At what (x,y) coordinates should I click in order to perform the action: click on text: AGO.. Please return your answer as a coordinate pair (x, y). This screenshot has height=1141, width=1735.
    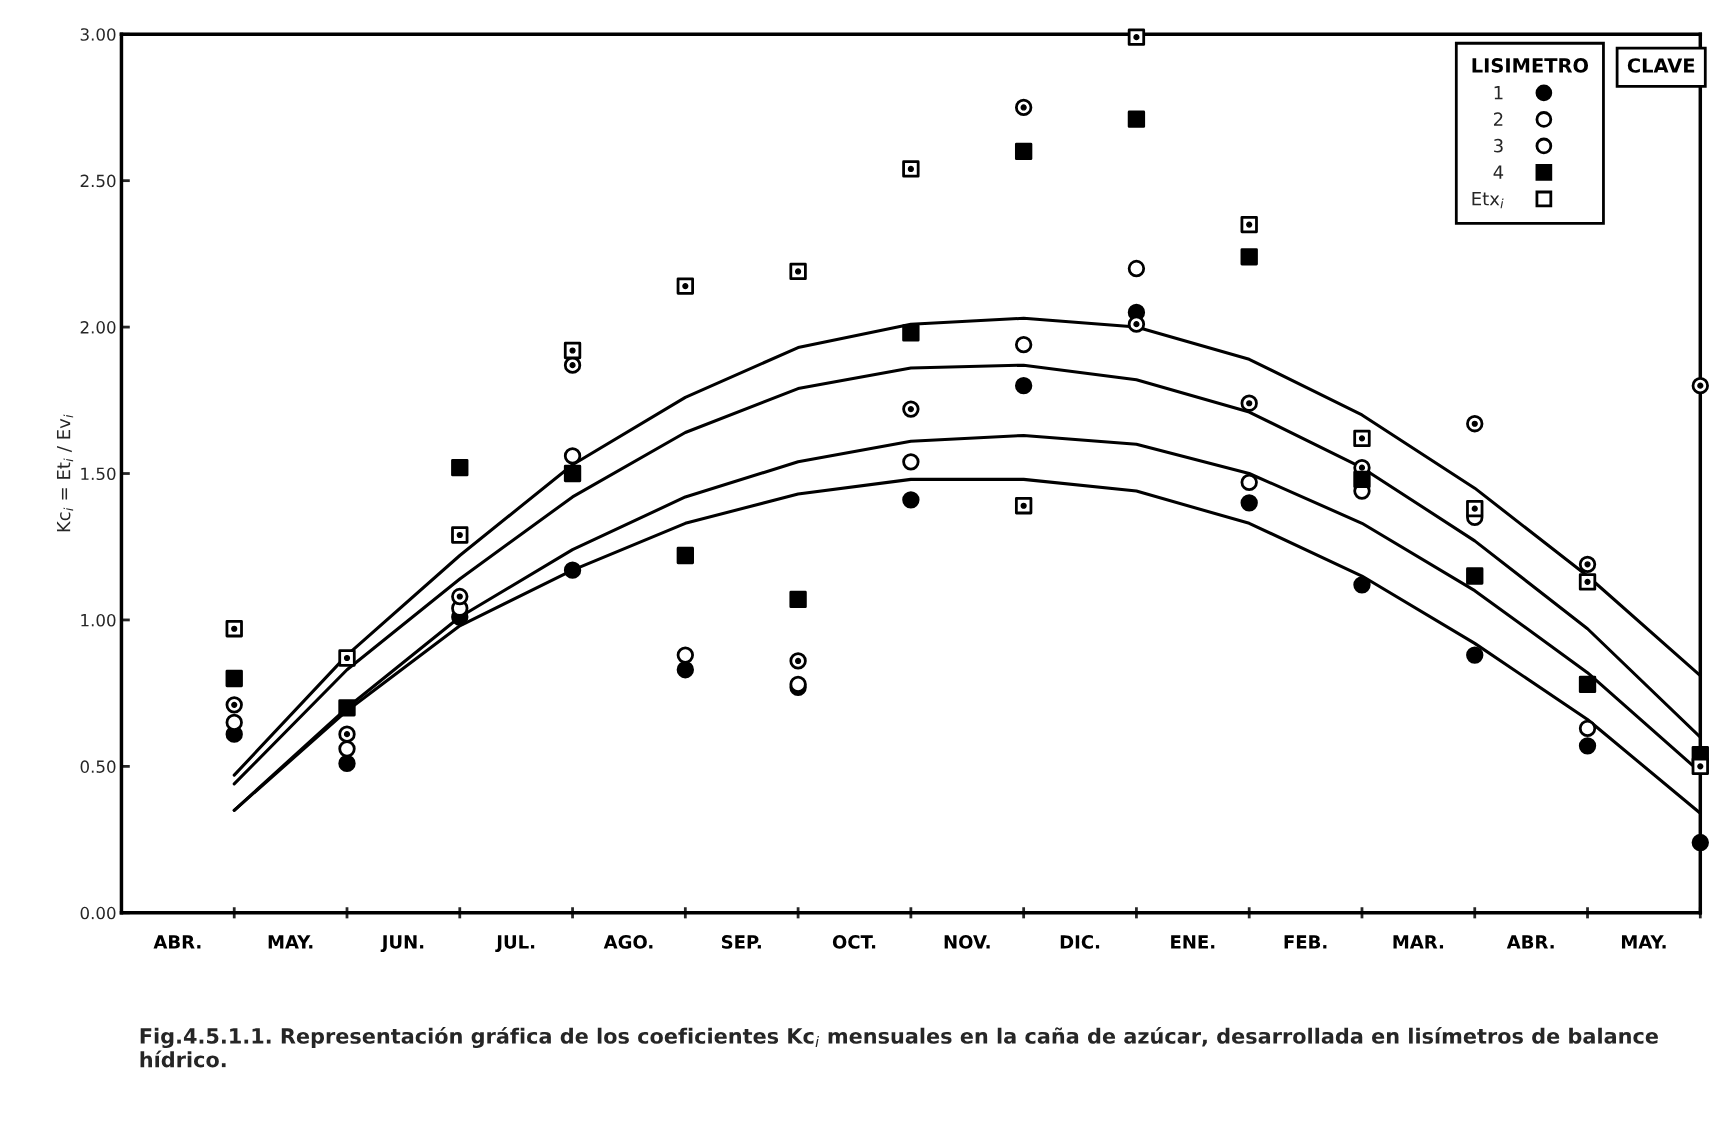
    Looking at the image, I should click on (628, 942).